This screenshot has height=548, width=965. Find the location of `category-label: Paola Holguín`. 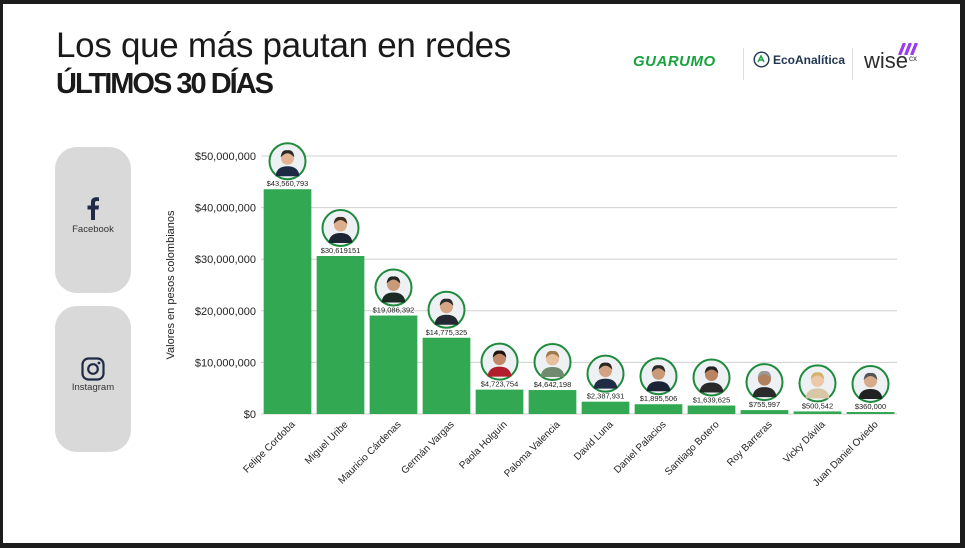

category-label: Paola Holguín is located at coordinates (483, 445).